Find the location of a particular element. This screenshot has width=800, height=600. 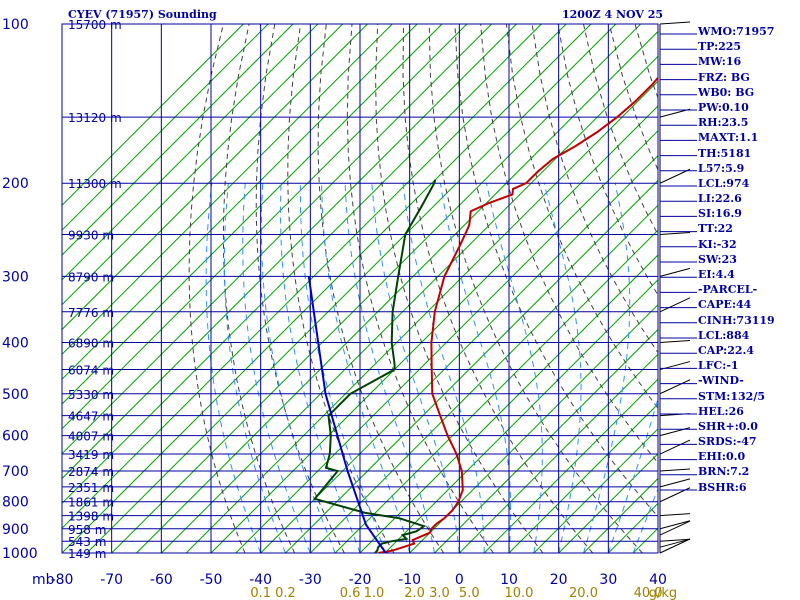

temperature-tick-label: 10 is located at coordinates (509, 580).